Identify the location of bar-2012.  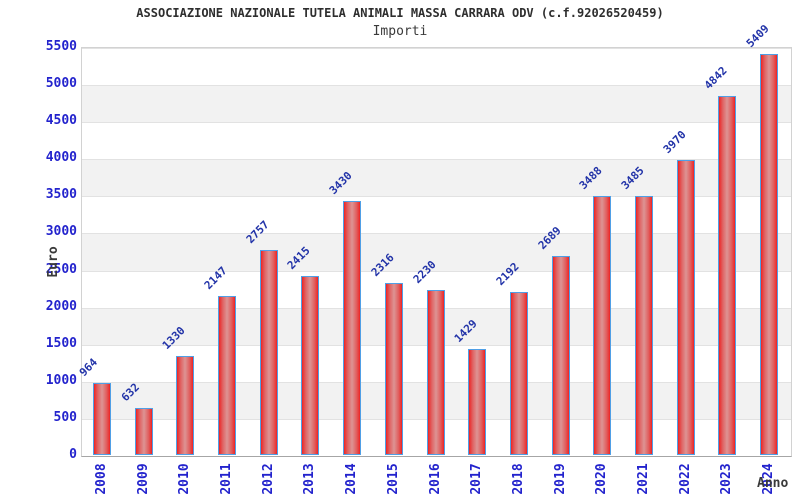
(268, 352).